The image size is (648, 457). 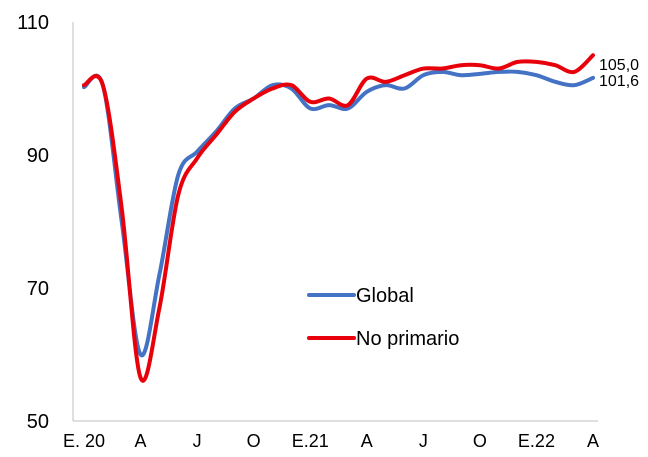 I want to click on x-tick-labels: E. 20 A J O E.21 A J O E.22 A, so click(x=331, y=441).